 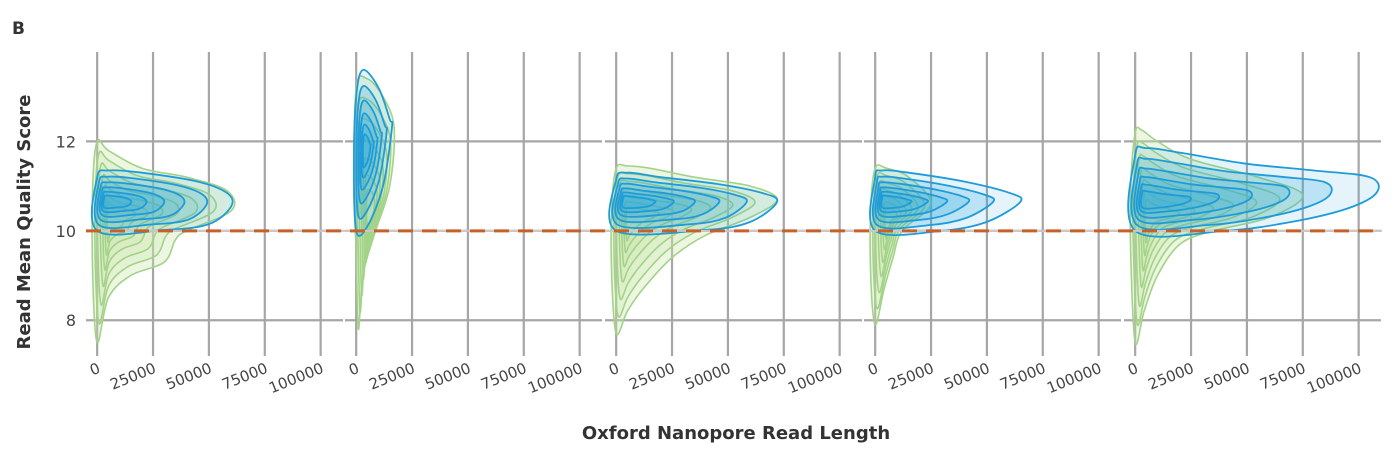 I want to click on y-tick-label: 12, so click(x=66, y=141).